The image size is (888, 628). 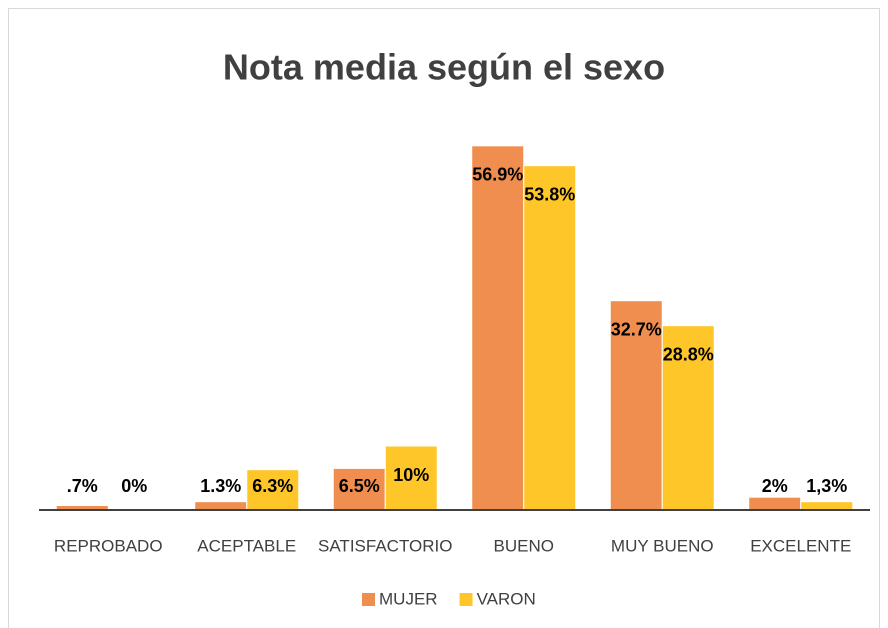 I want to click on chart-title: Nota media según el sexo, so click(x=444, y=67).